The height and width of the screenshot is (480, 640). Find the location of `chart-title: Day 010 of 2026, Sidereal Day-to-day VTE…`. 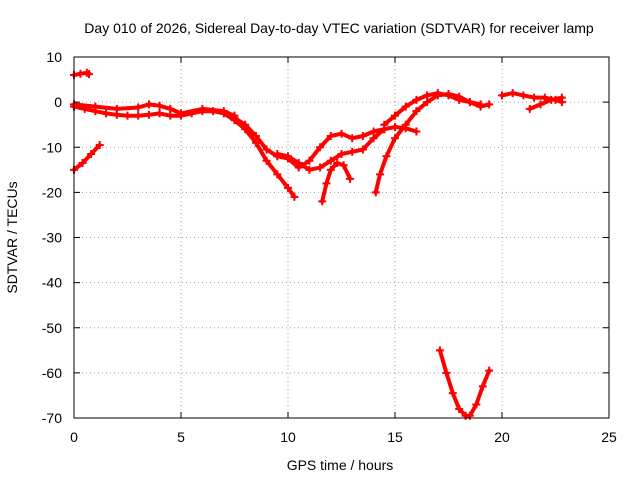

chart-title: Day 010 of 2026, Sidereal Day-to-day VTE… is located at coordinates (339, 28).